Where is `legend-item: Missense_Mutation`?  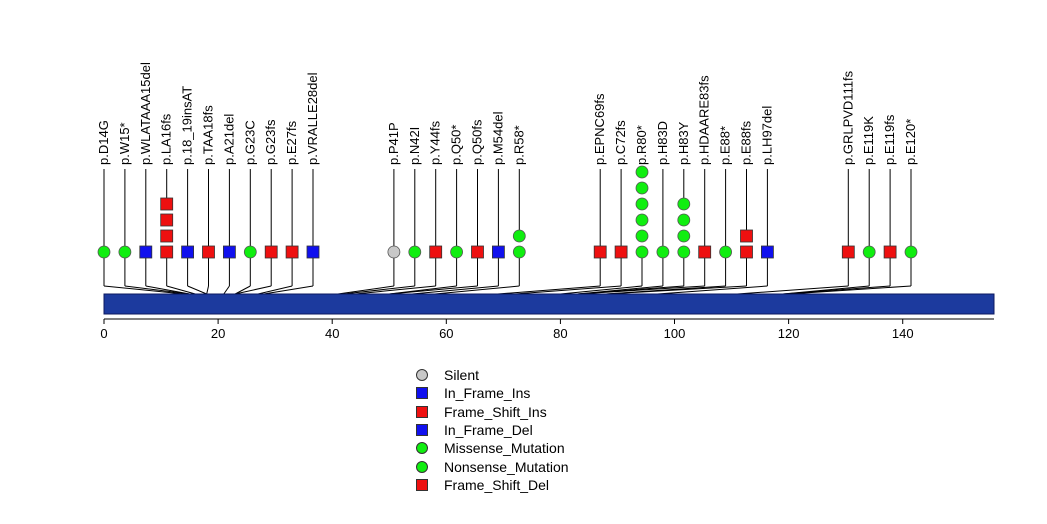 legend-item: Missense_Mutation is located at coordinates (492, 448).